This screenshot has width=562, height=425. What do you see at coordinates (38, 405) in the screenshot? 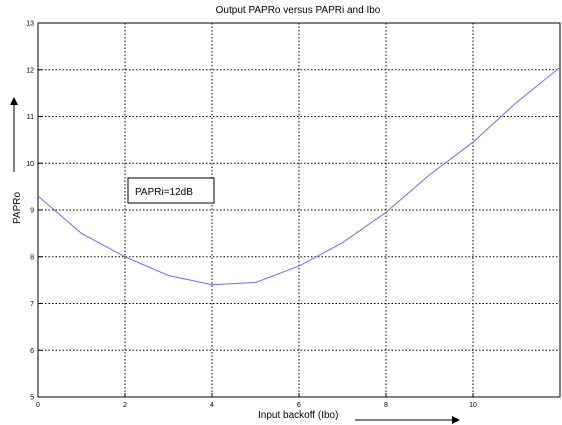
I see `x-tick-label: 0` at bounding box center [38, 405].